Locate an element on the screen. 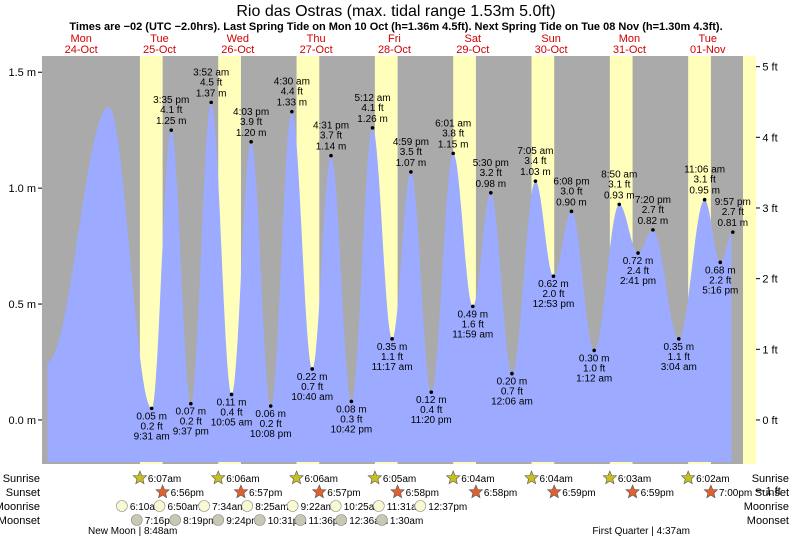 The image size is (793, 539). tide-label-line: 9:37 pm is located at coordinates (191, 432).